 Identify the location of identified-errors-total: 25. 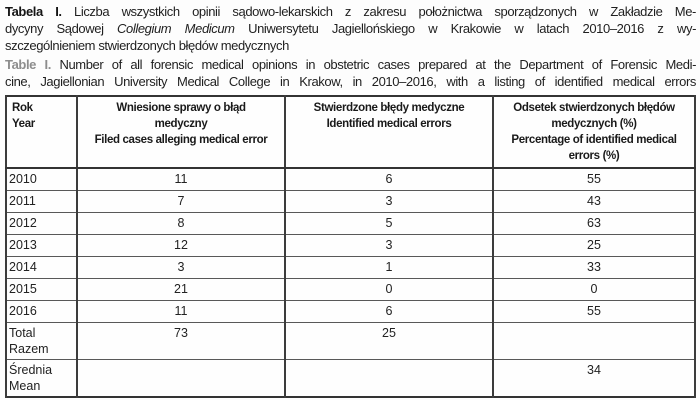
(389, 340).